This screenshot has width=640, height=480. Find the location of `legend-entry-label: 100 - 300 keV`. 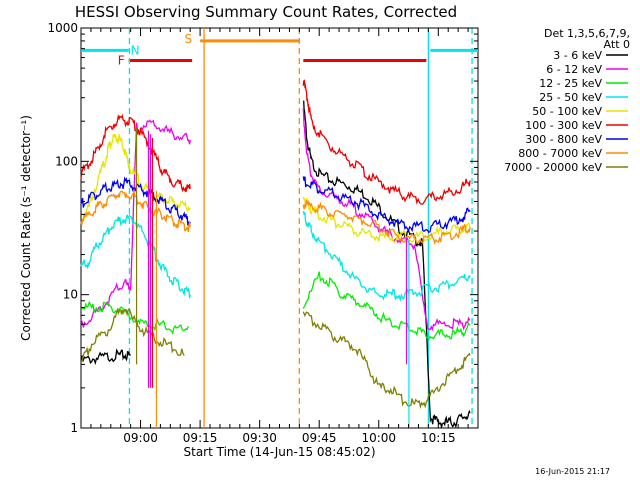

legend-entry-label: 100 - 300 keV is located at coordinates (563, 125).